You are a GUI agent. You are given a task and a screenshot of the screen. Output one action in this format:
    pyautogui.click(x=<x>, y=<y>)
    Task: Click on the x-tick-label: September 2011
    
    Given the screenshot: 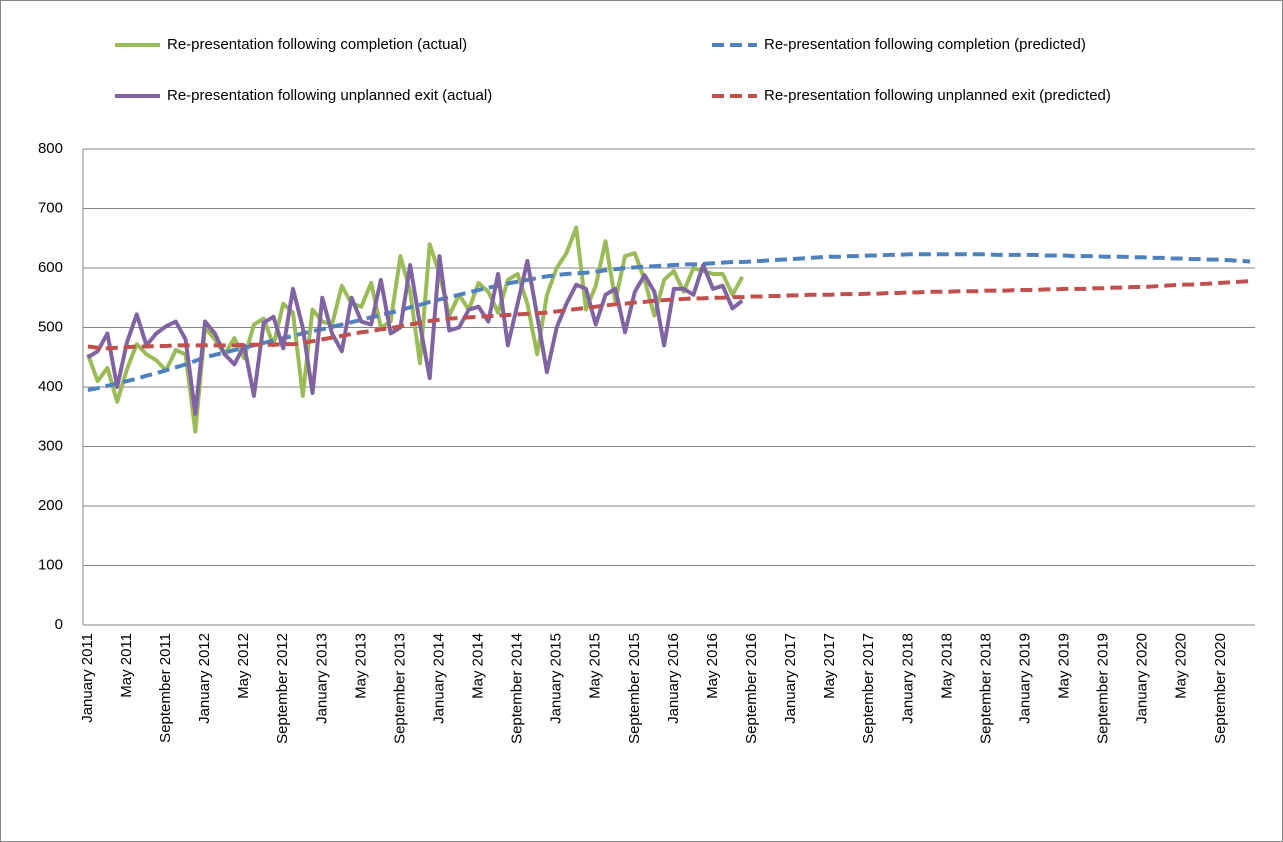 What is the action you would take?
    pyautogui.click(x=165, y=688)
    